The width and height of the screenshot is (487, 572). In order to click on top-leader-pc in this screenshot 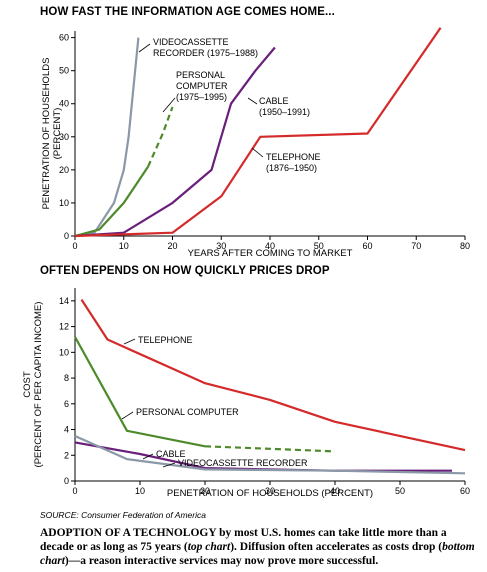, I will do `click(169, 105)`.